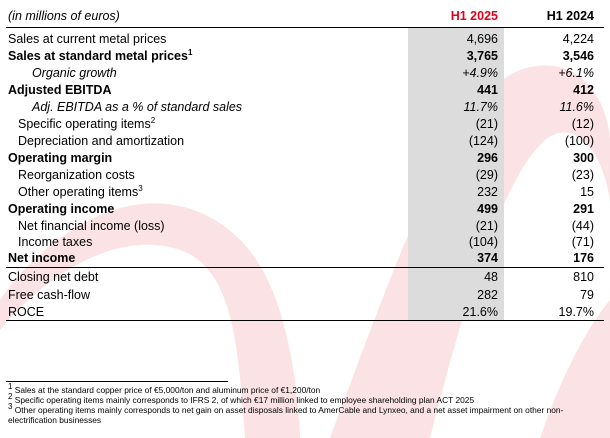  What do you see at coordinates (305, 124) in the screenshot?
I see `table-row: Specific operating items2 (21) (12)` at bounding box center [305, 124].